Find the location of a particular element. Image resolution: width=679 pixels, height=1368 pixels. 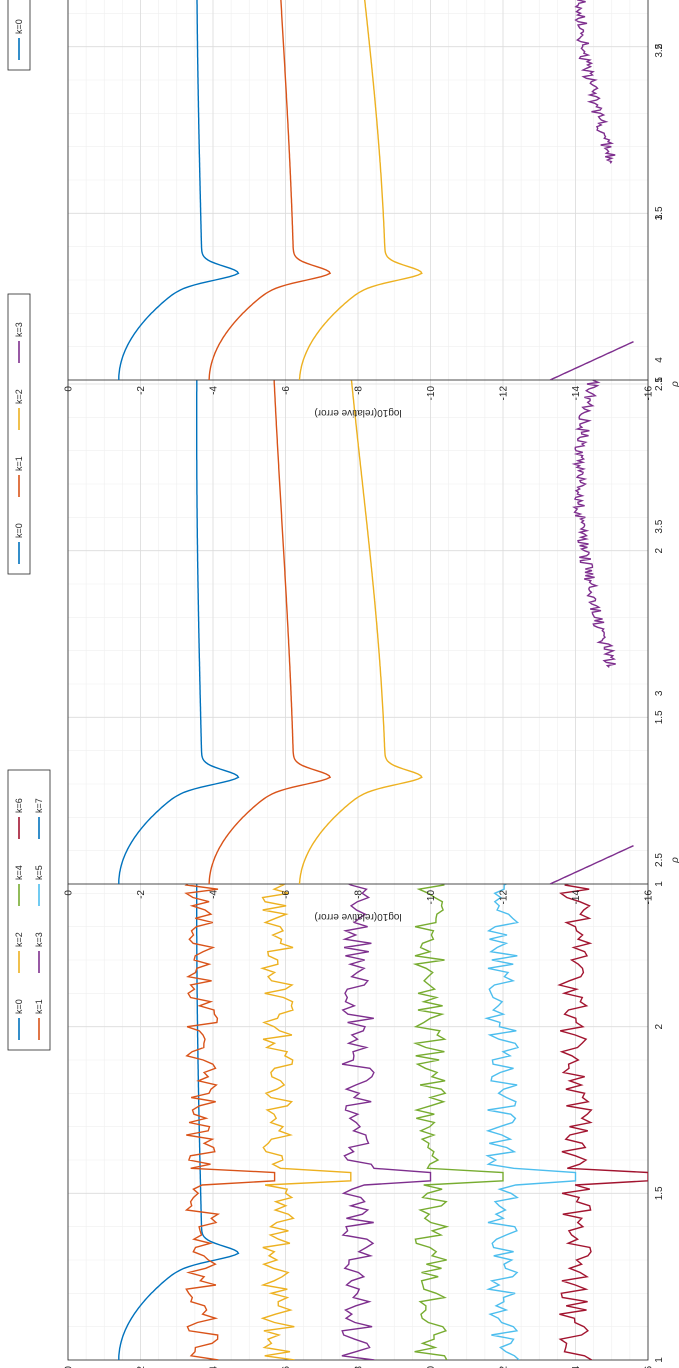

legend-label: k=4 is located at coordinates (19, 872).